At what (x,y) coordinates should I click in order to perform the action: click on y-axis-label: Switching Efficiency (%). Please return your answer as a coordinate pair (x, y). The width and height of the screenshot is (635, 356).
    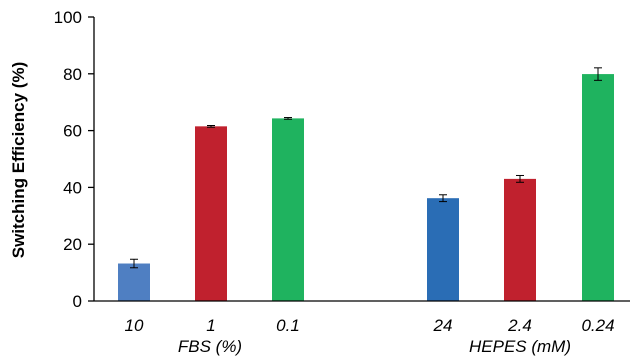
    Looking at the image, I should click on (18, 160).